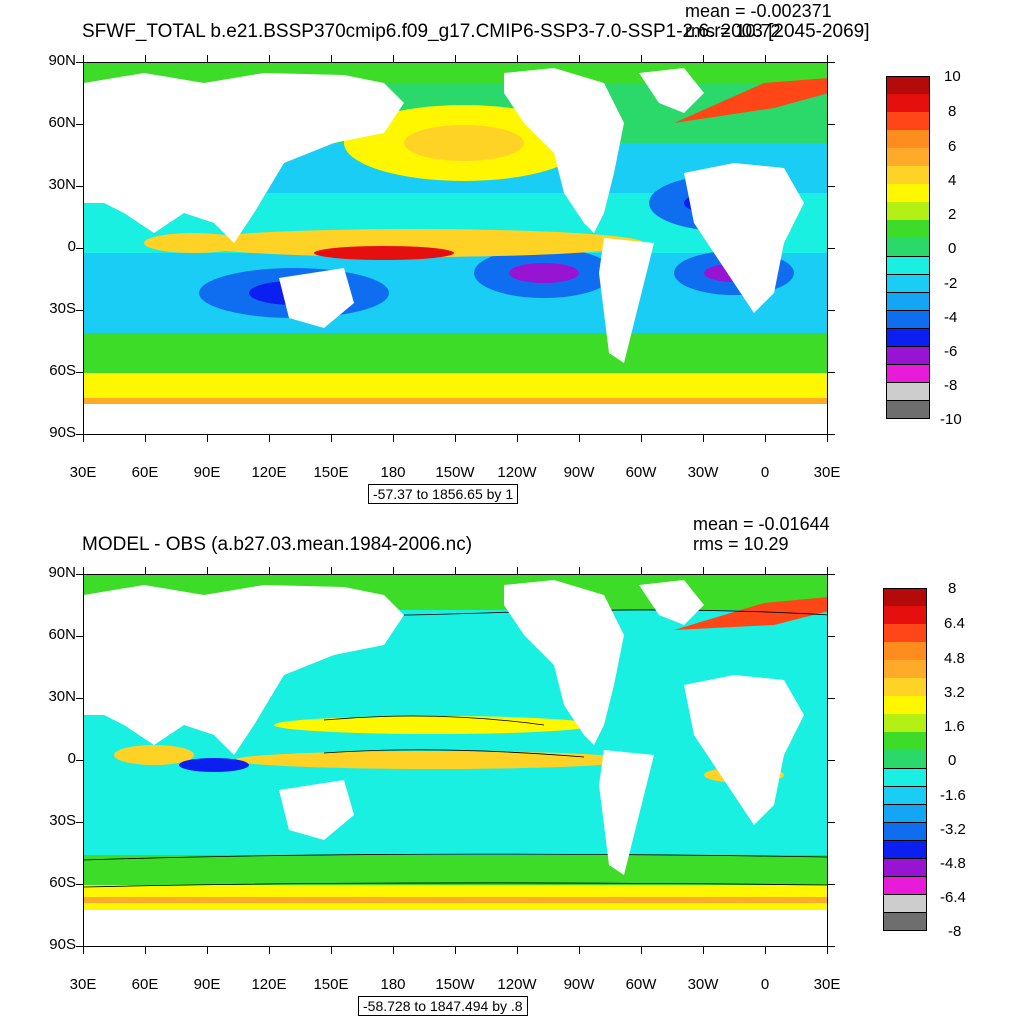  Describe the element at coordinates (952, 111) in the screenshot. I see `colorbar-label: 8` at that location.